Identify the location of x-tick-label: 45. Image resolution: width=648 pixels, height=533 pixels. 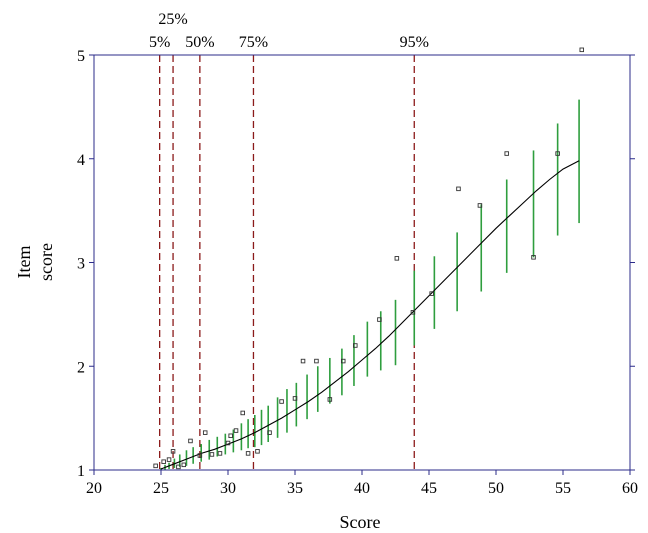
(429, 488).